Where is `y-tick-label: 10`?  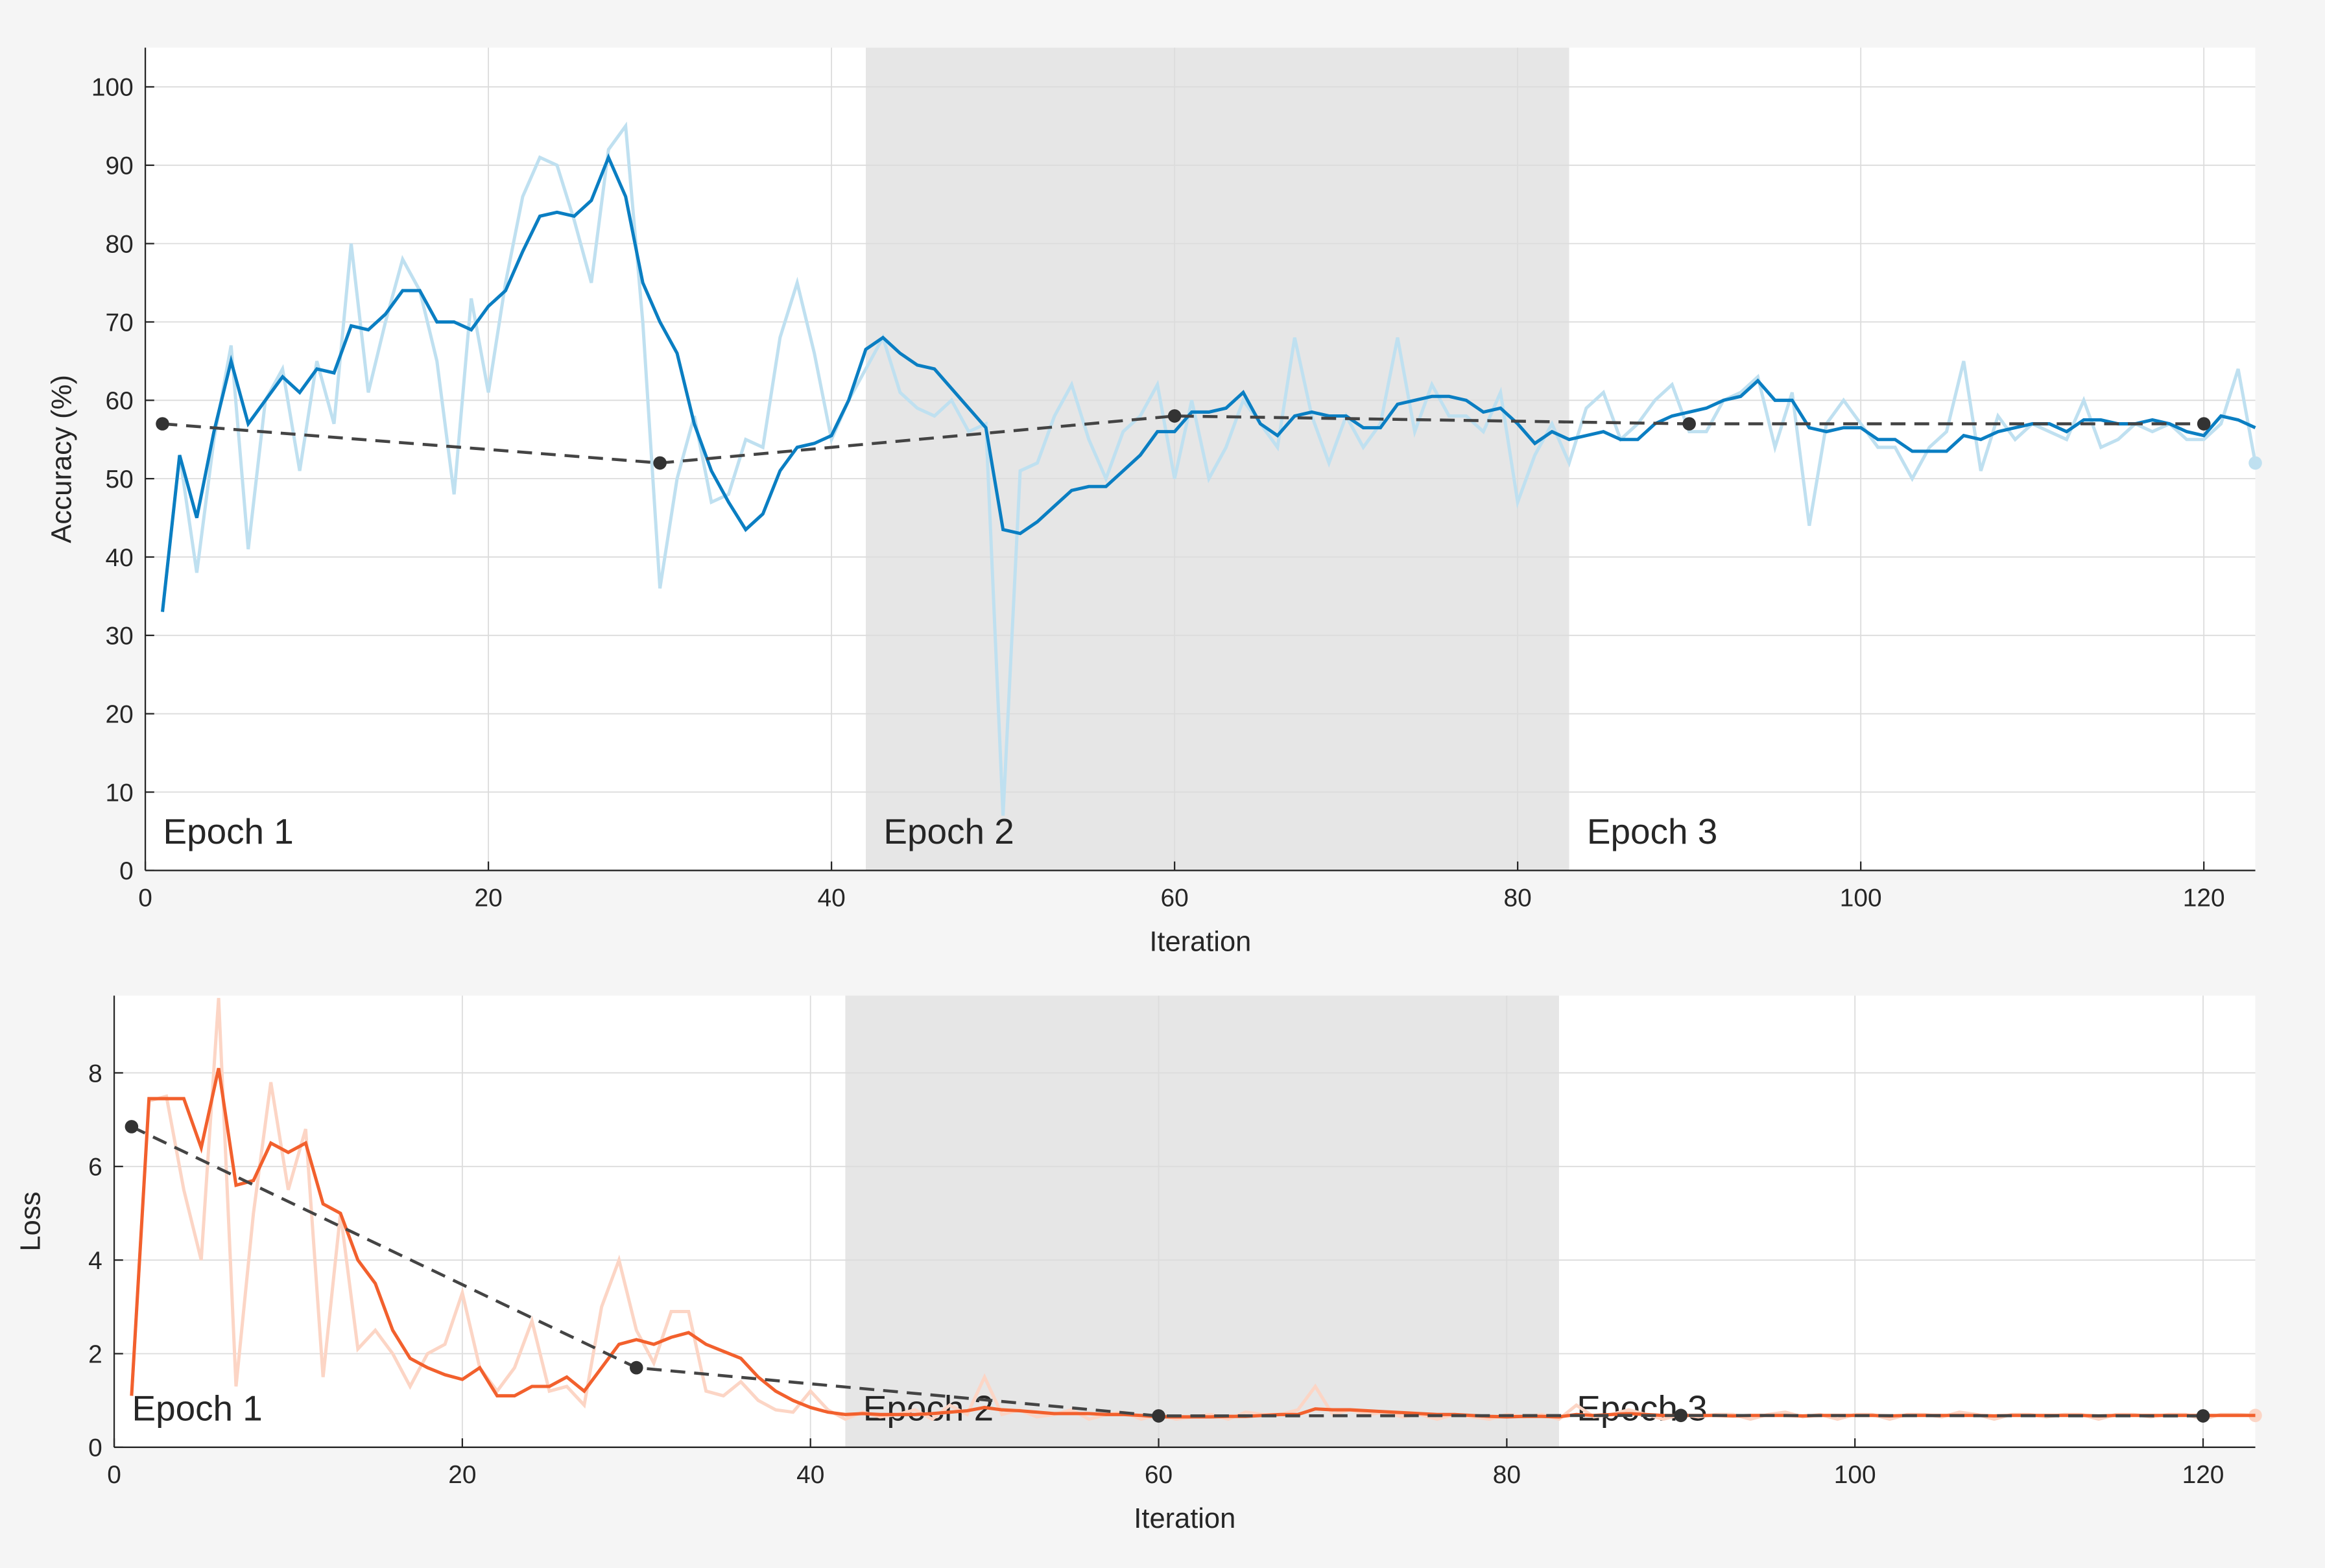
y-tick-label: 10 is located at coordinates (120, 793).